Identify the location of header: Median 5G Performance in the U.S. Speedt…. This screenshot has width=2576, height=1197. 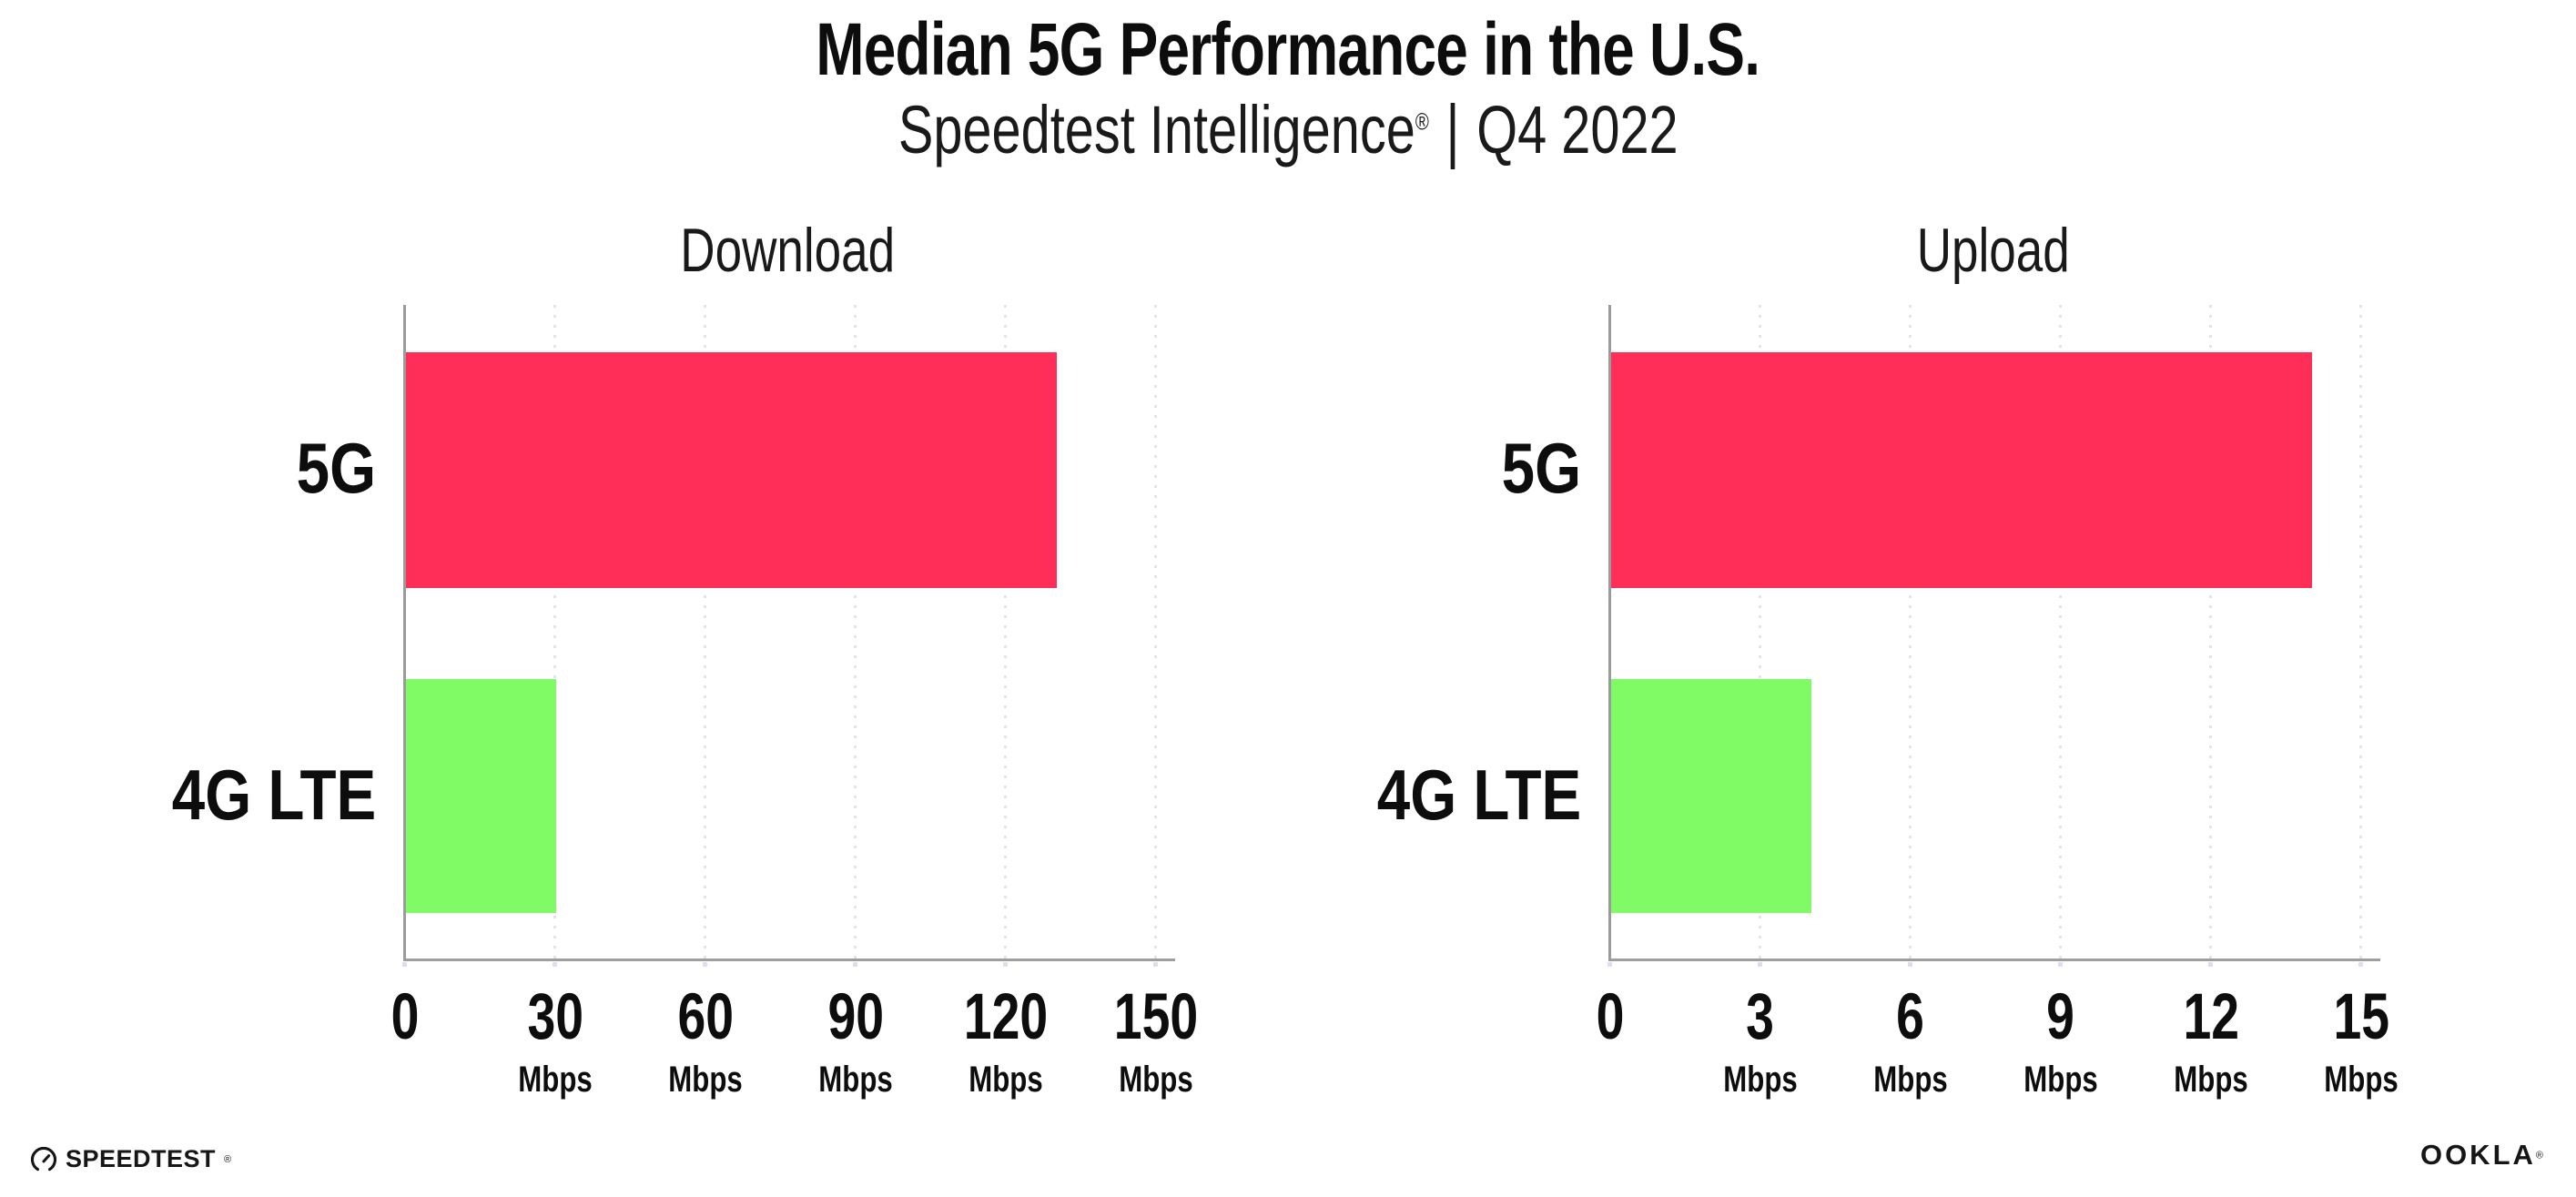
(1288, 85).